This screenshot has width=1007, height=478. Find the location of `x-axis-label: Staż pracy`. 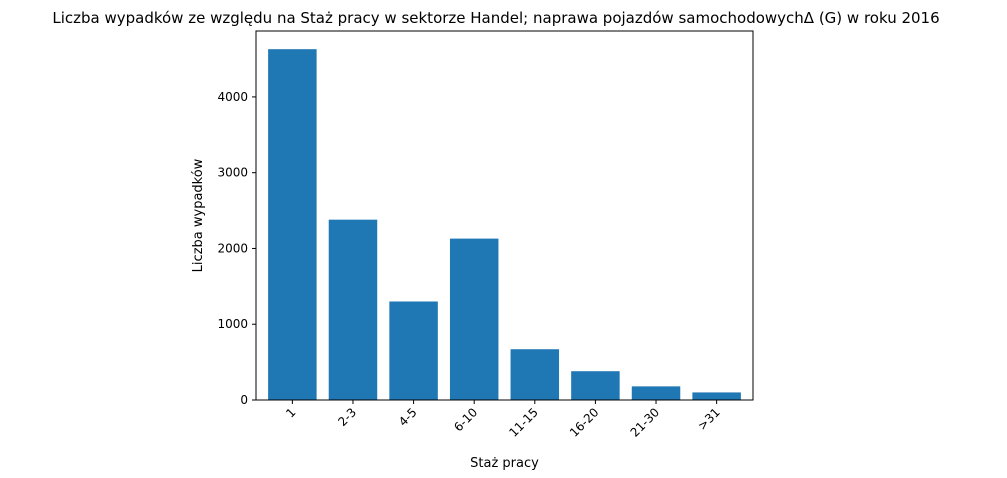

x-axis-label: Staż pracy is located at coordinates (504, 463).